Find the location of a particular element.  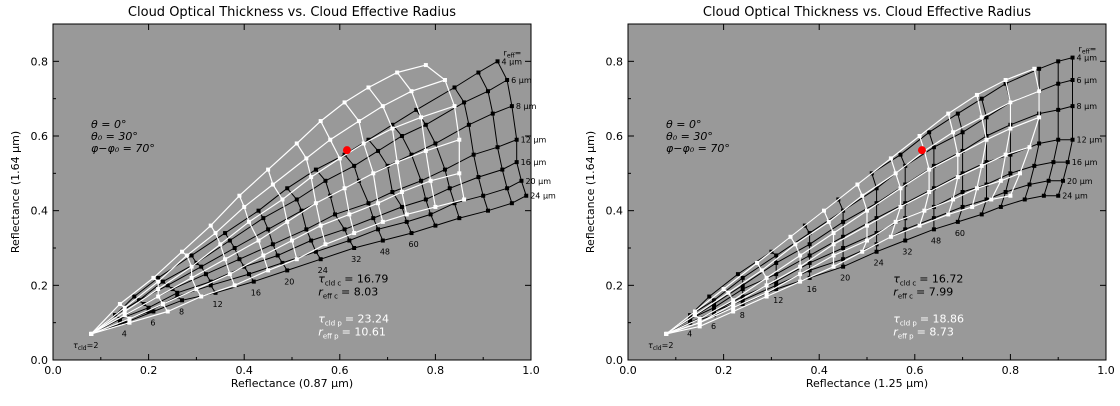

reff-label: 12 μm is located at coordinates (534, 140).